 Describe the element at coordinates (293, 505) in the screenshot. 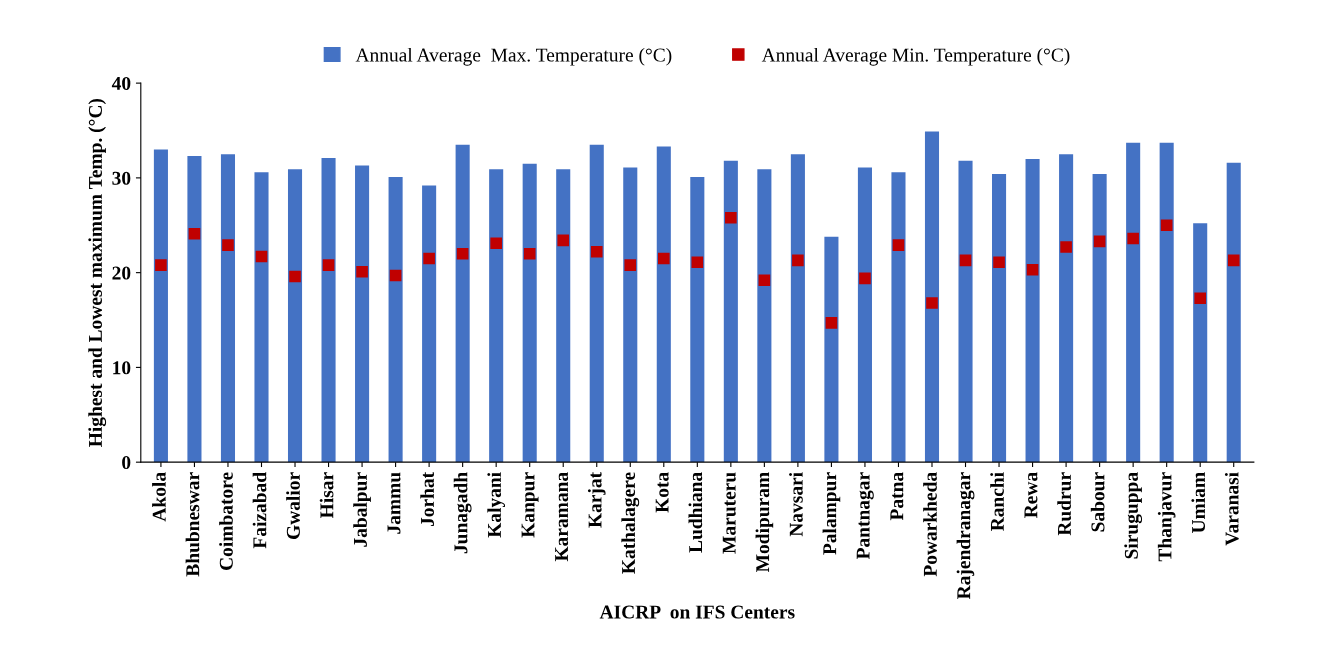

I see `x-tick-label: Gwalior` at that location.